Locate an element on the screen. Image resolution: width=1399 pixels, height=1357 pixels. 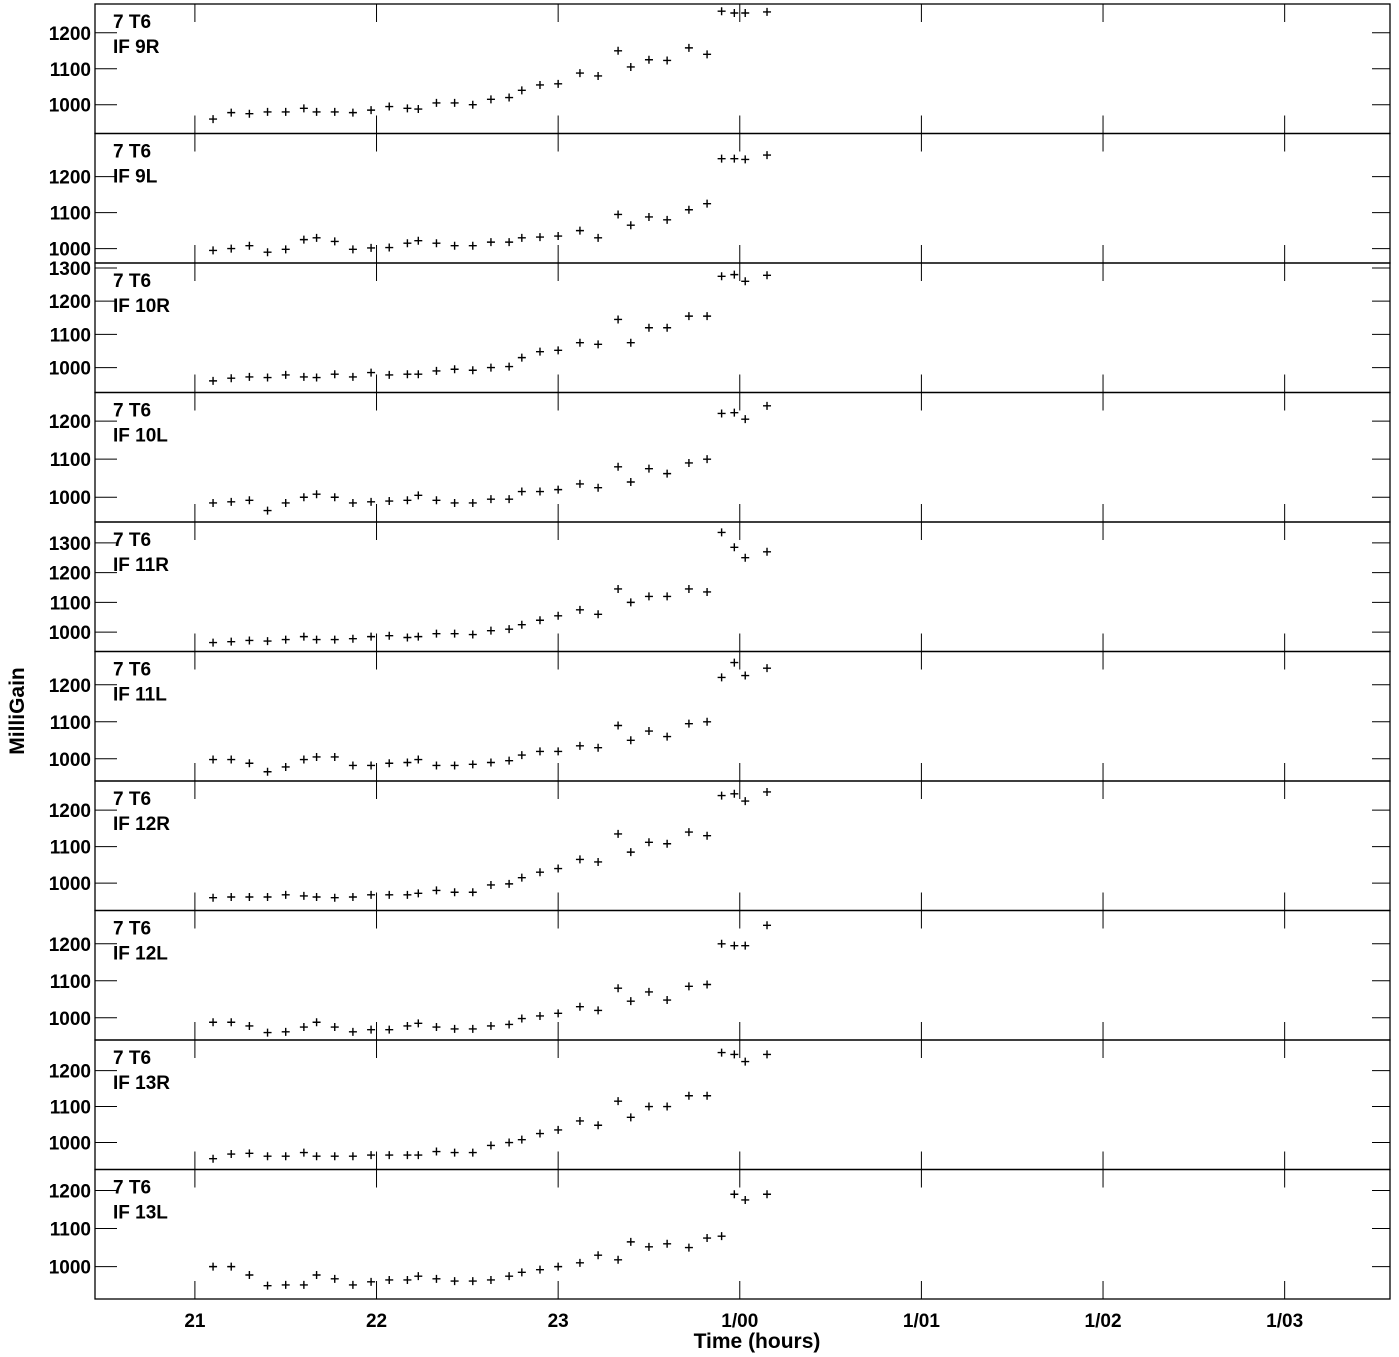
panel-subtitle: IF 13L is located at coordinates (140, 1213).